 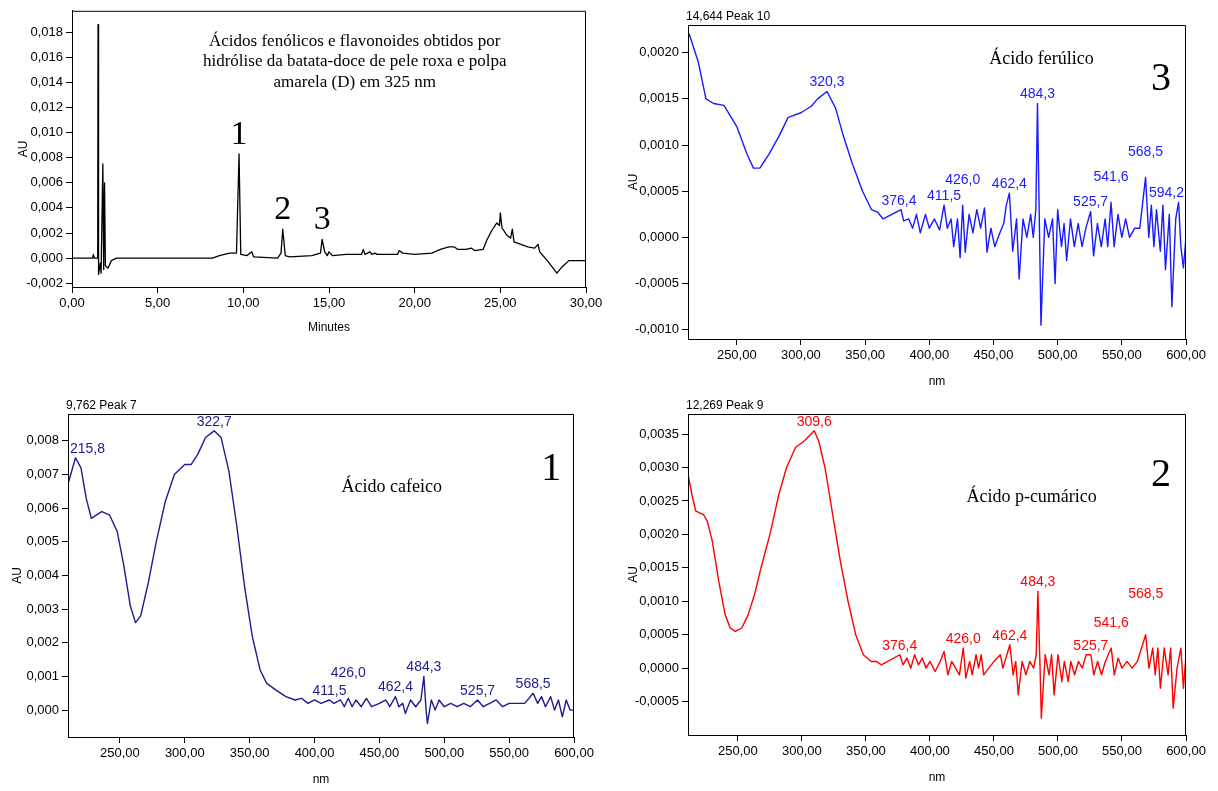 I want to click on annotation: 322,7, so click(x=214, y=420).